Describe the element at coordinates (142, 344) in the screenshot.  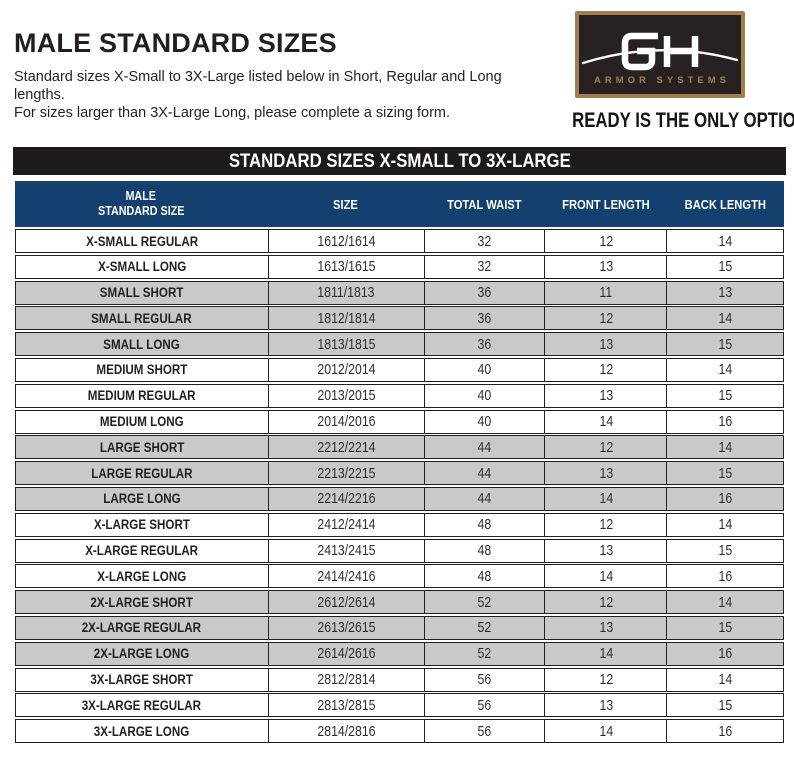
I see `size-name-cell: SMALL LONG` at that location.